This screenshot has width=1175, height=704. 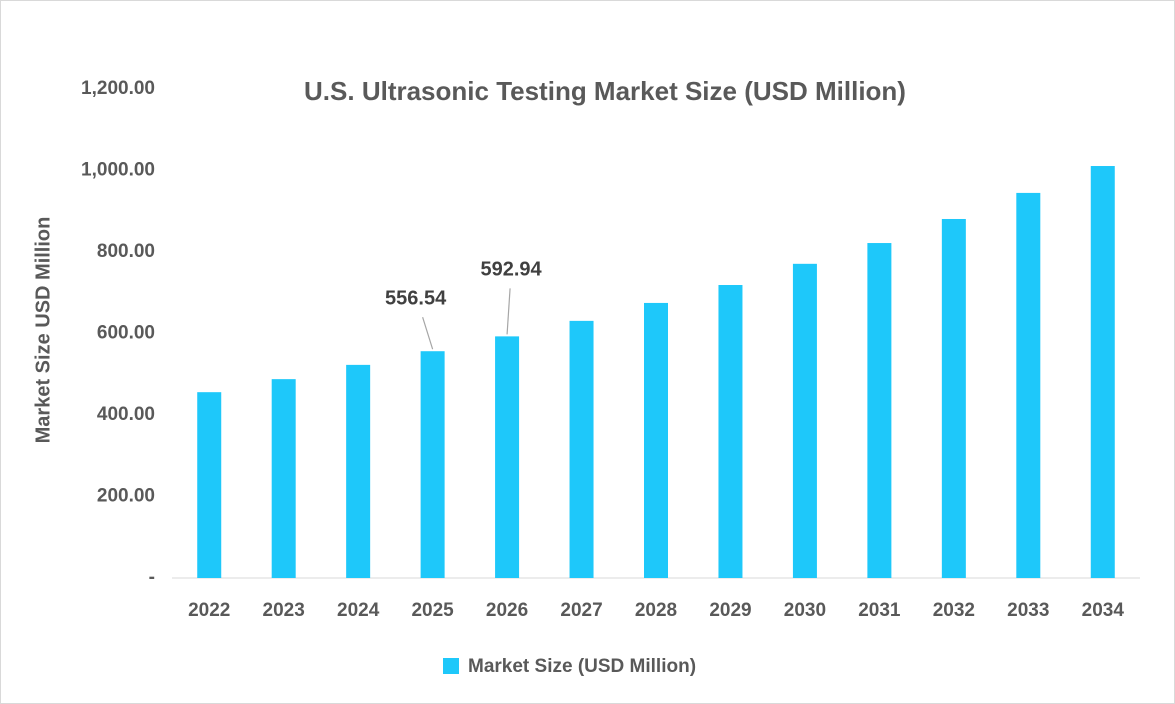 I want to click on x-tick-label: 2023, so click(x=284, y=610).